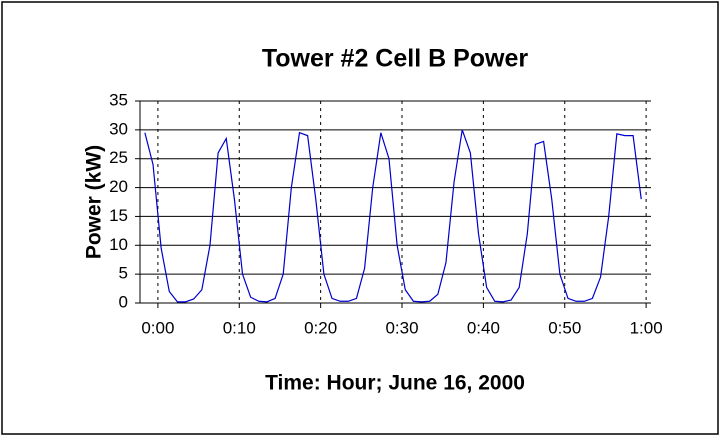 The image size is (721, 437). Describe the element at coordinates (94, 202) in the screenshot. I see `y-axis-label: Power (kW)` at that location.